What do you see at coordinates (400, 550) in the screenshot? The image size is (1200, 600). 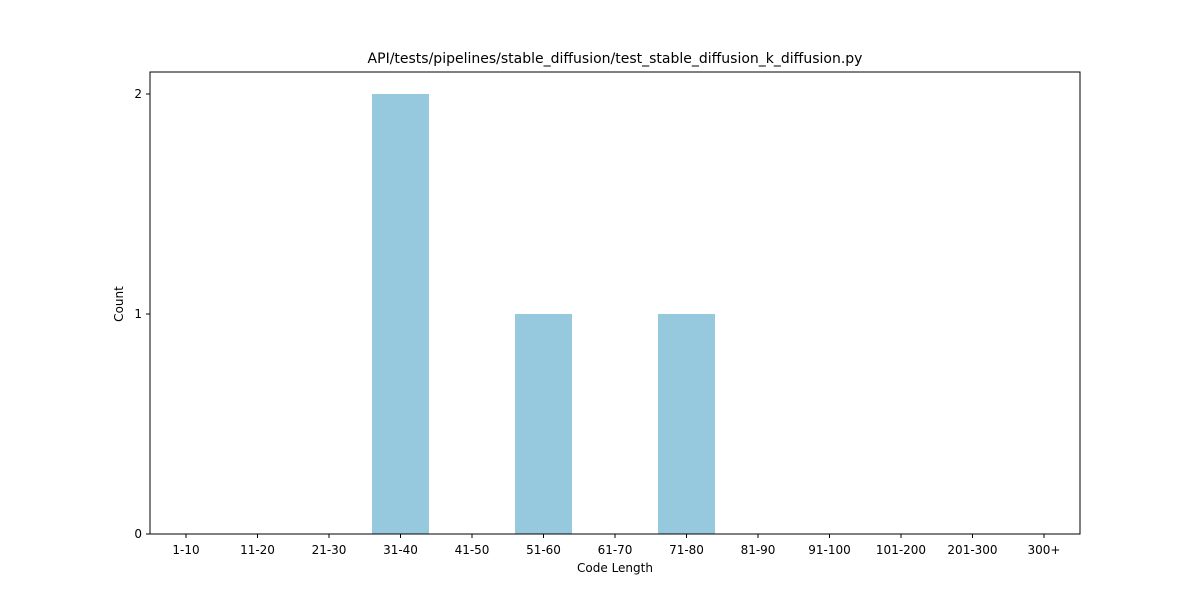 I see `x-tick-label: 31-40` at bounding box center [400, 550].